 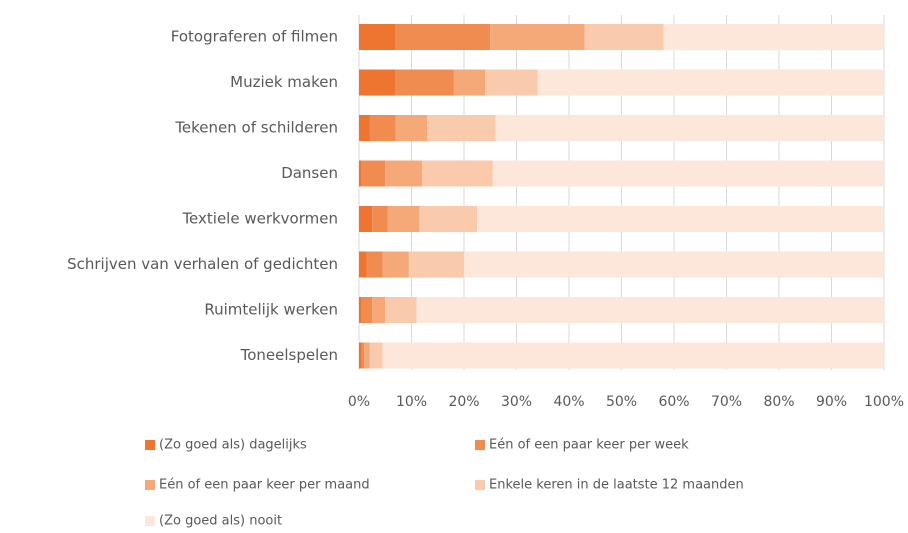 I want to click on category-label: Toneelspelen, so click(x=289, y=355).